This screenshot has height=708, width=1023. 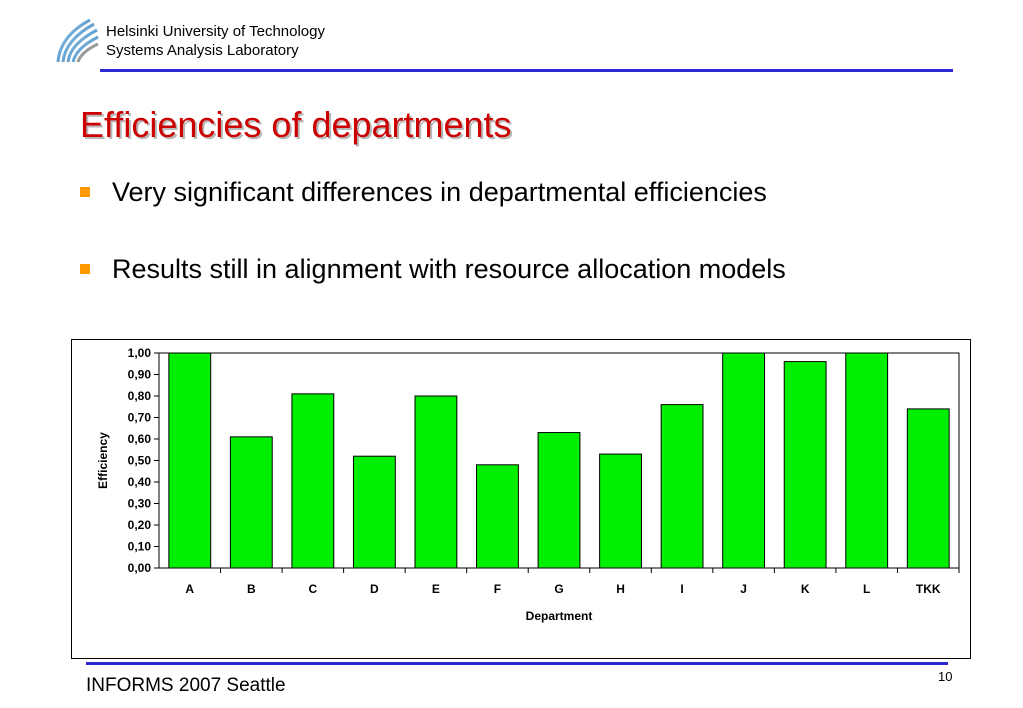 I want to click on x-tick-label: E, so click(x=436, y=589).